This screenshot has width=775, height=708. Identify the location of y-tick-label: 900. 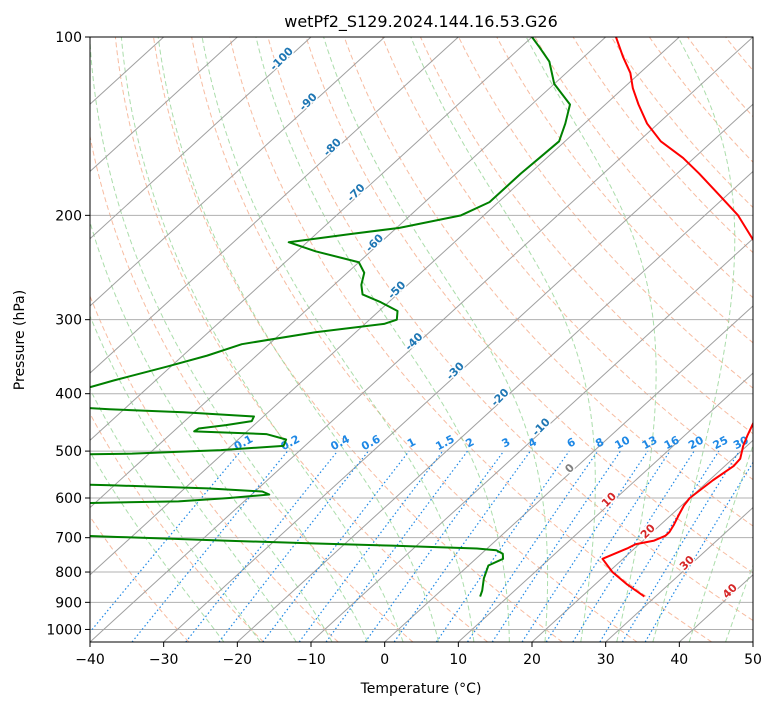
(68, 603).